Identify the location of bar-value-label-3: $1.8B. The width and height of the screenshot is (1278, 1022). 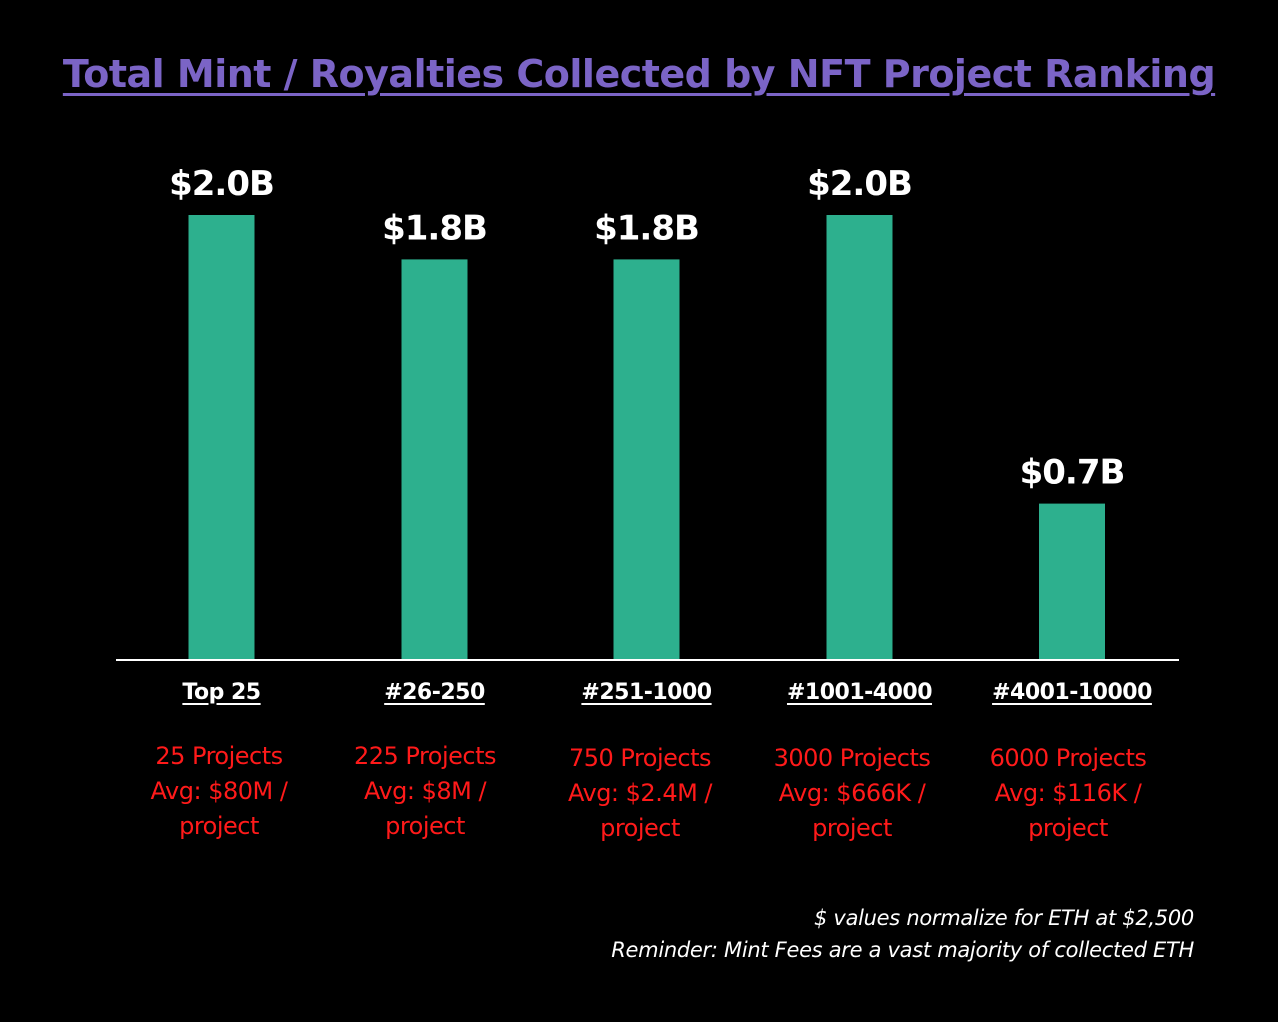
(646, 228).